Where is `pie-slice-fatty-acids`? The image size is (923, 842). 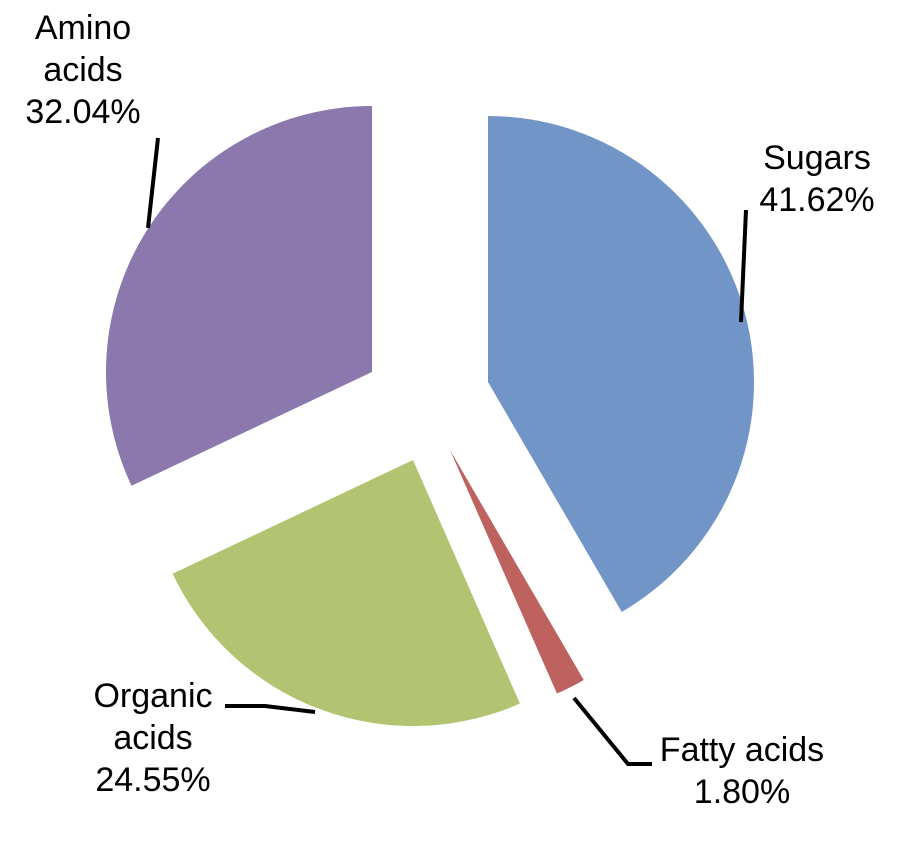
pie-slice-fatty-acids is located at coordinates (517, 572).